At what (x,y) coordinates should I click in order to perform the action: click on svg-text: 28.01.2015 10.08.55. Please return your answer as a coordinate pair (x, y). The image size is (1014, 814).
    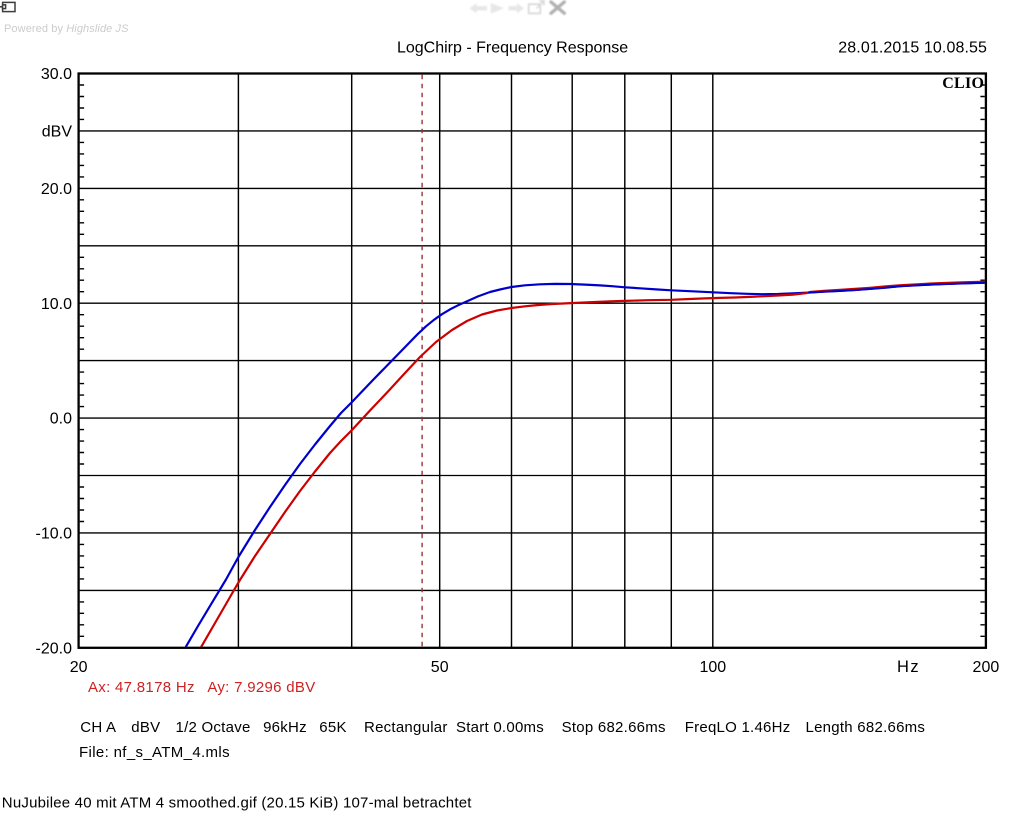
    Looking at the image, I should click on (912, 47).